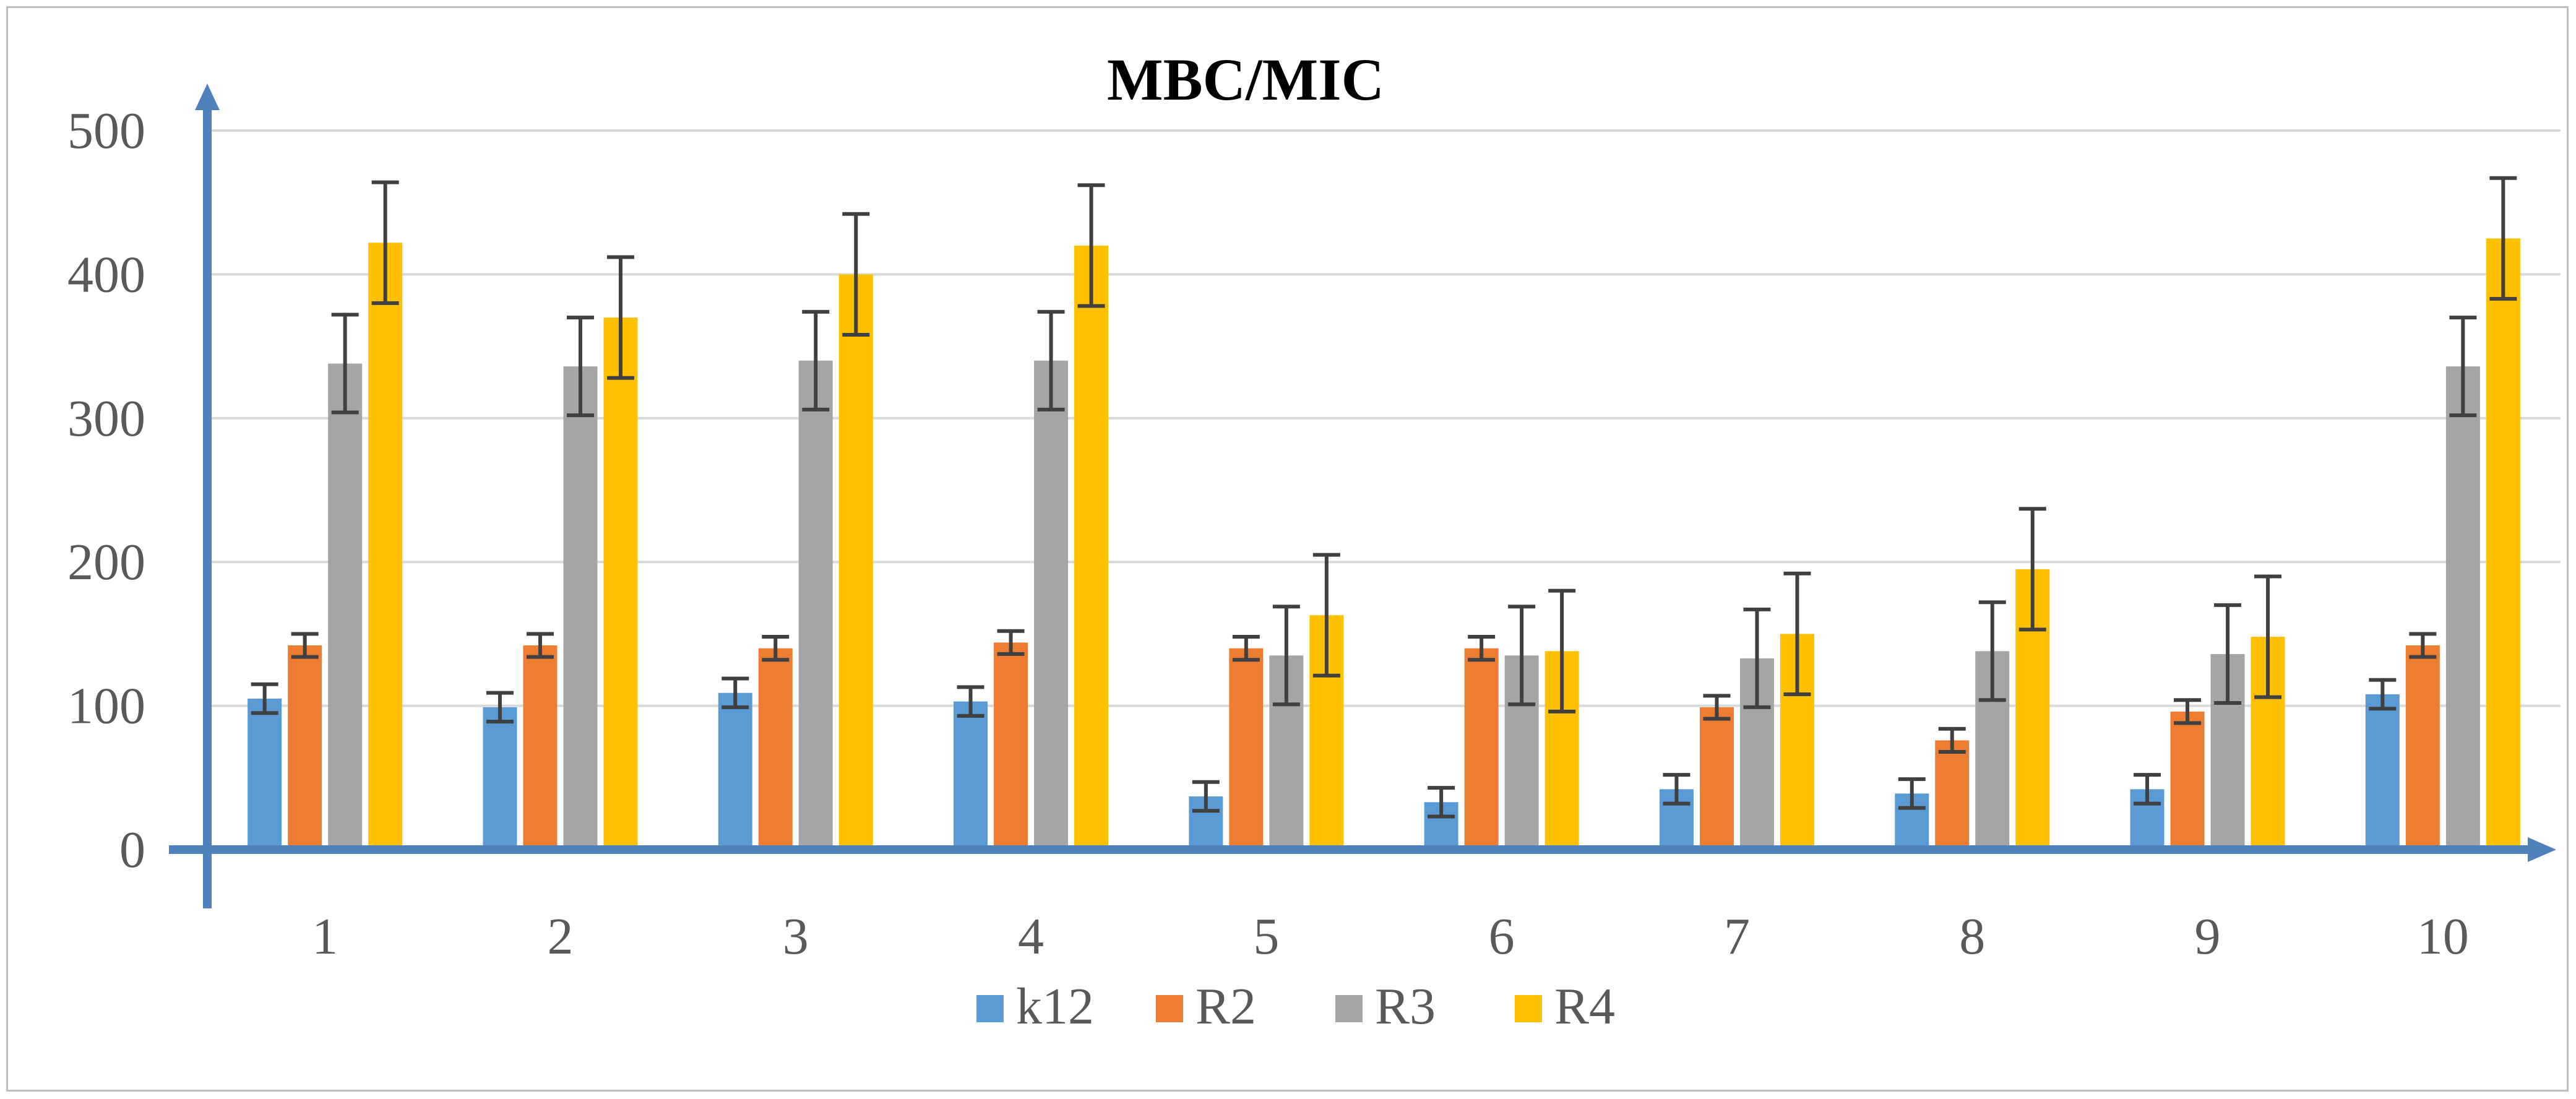 The height and width of the screenshot is (1099, 2576). What do you see at coordinates (106, 418) in the screenshot?
I see `y-tick-label-300: 300` at bounding box center [106, 418].